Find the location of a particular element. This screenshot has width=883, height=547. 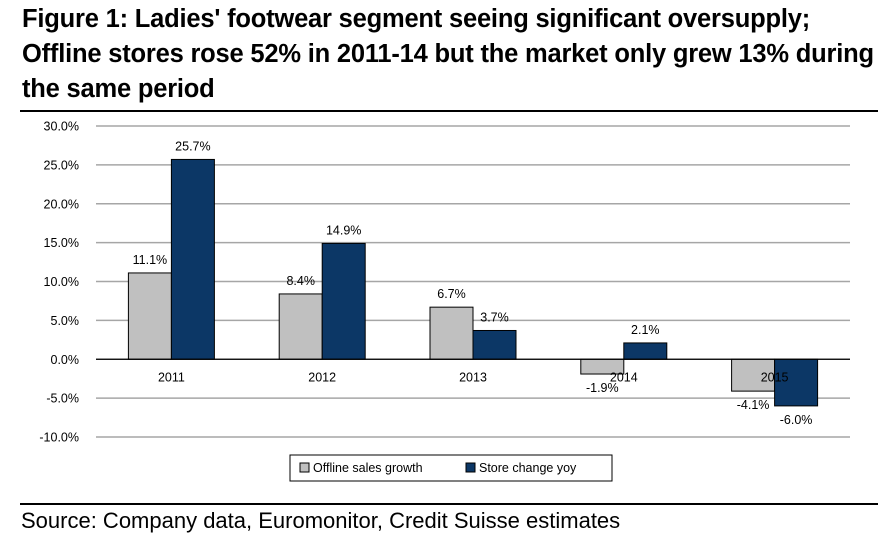

x-tick-label: 2013 is located at coordinates (473, 377).